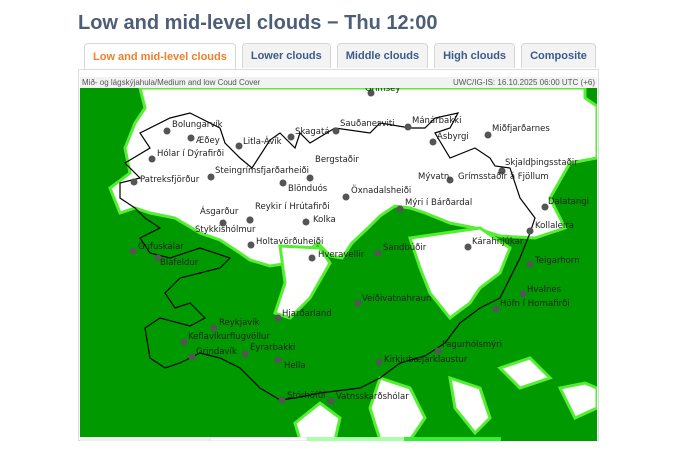 The width and height of the screenshot is (679, 452). What do you see at coordinates (472, 344) in the screenshot?
I see `station-label: Fagurhólsmýri` at bounding box center [472, 344].